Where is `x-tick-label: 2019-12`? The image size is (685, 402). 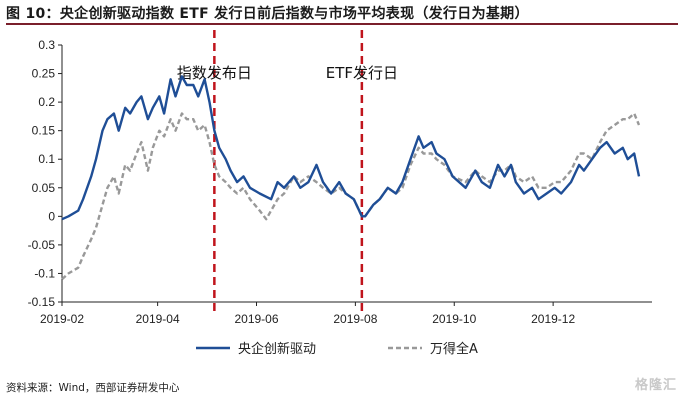 x-tick-label: 2019-12 is located at coordinates (553, 319).